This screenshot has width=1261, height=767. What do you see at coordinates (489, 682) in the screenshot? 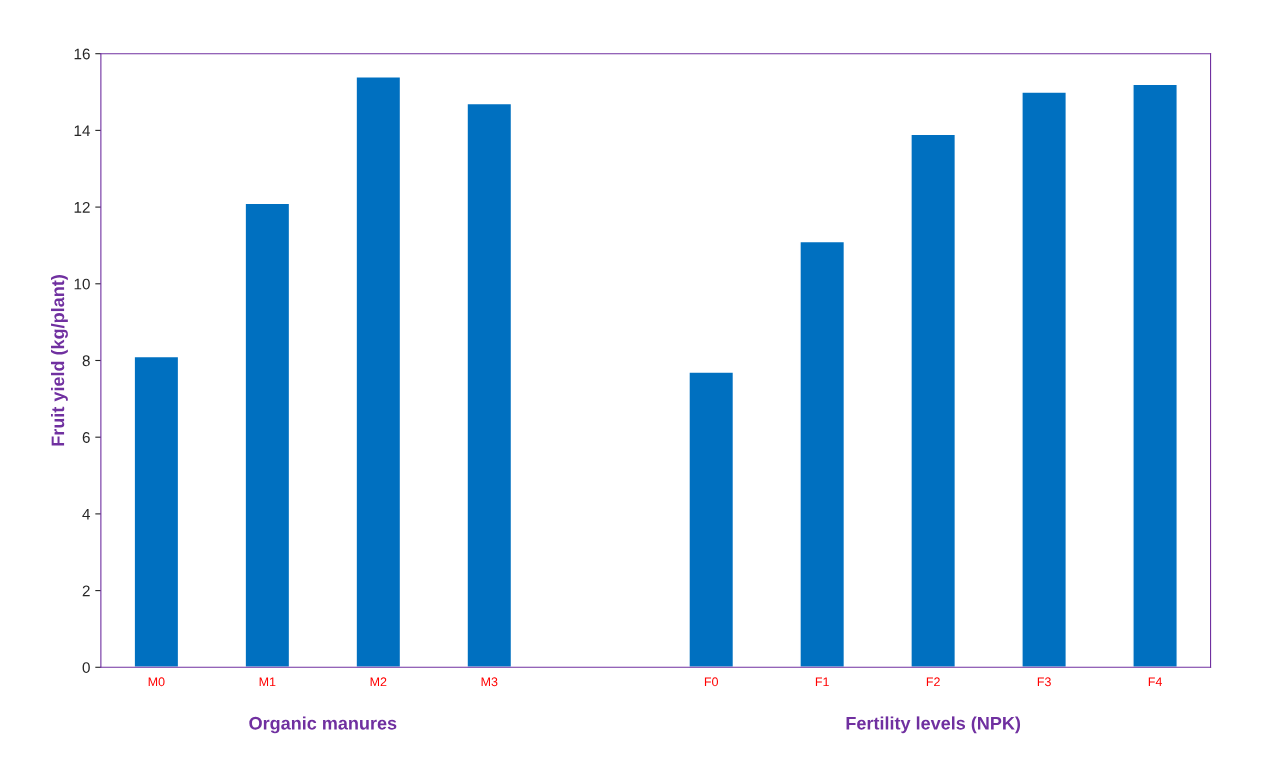
I see `x-tick-label: M3` at bounding box center [489, 682].